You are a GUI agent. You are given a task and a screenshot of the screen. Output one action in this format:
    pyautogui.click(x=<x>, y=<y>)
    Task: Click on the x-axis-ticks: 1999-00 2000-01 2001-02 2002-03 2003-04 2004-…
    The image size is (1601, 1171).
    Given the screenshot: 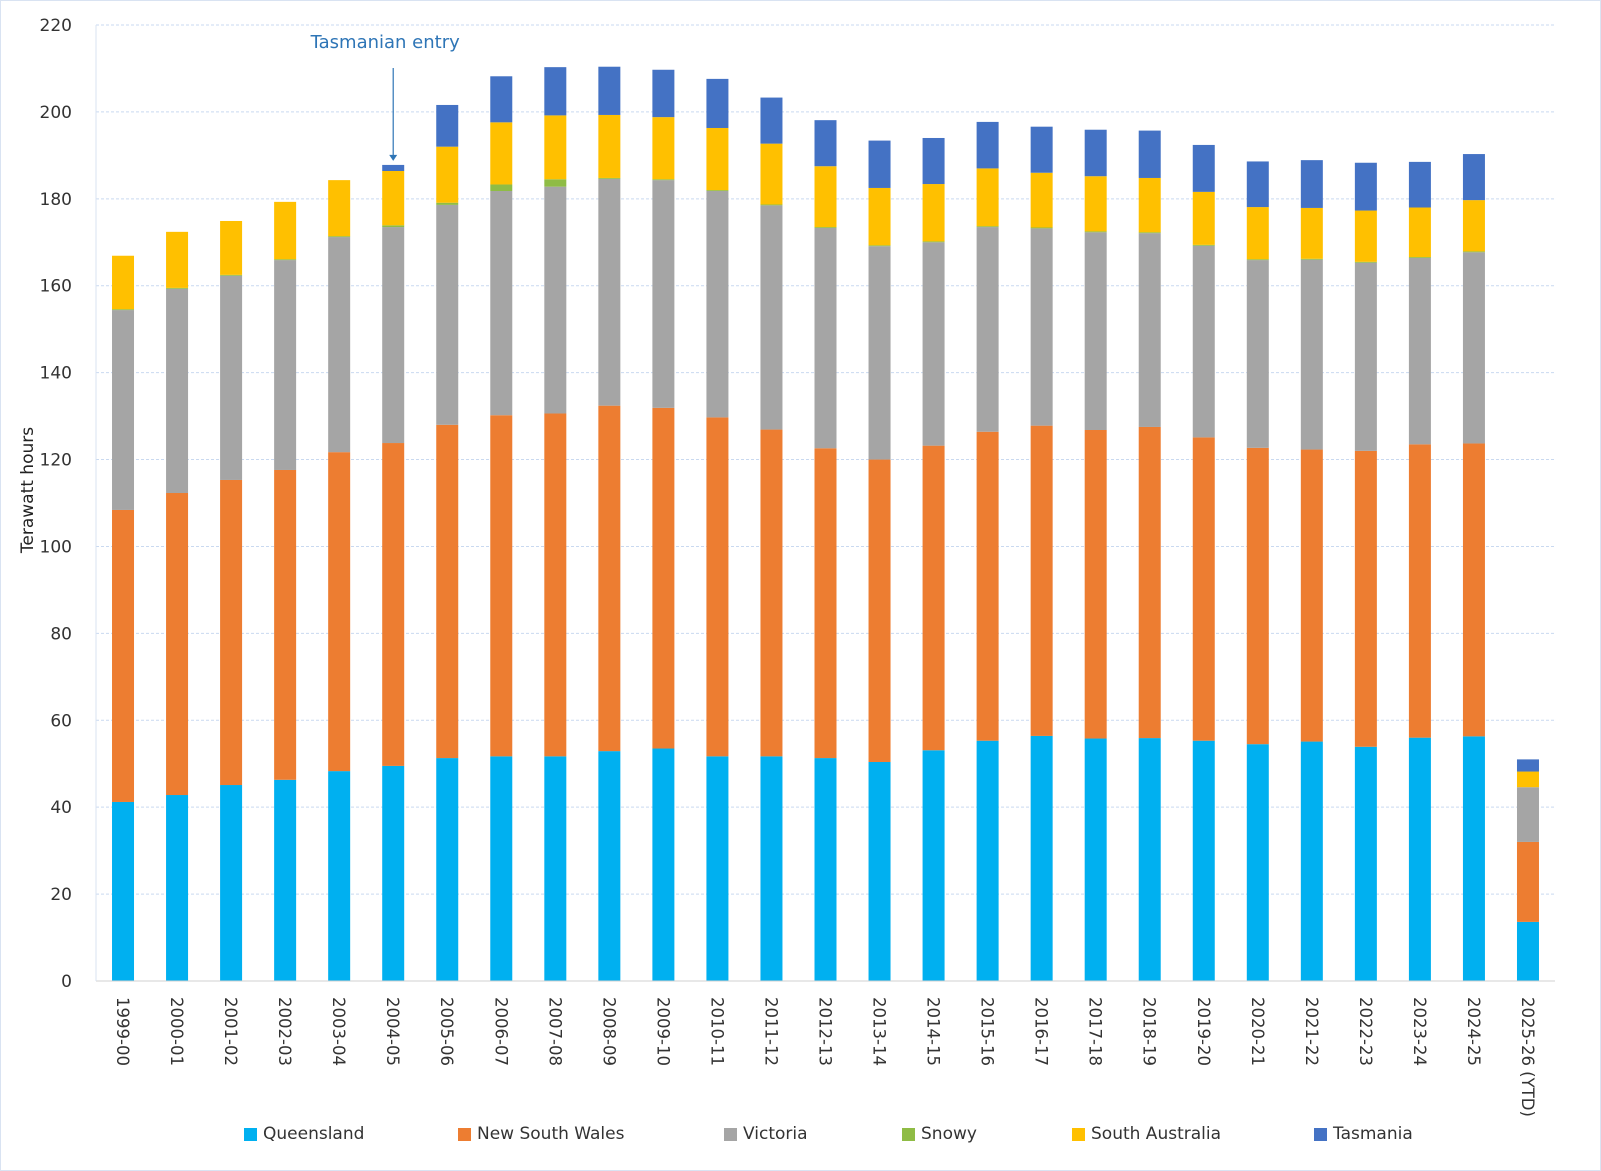 What is the action you would take?
    pyautogui.click(x=825, y=1057)
    